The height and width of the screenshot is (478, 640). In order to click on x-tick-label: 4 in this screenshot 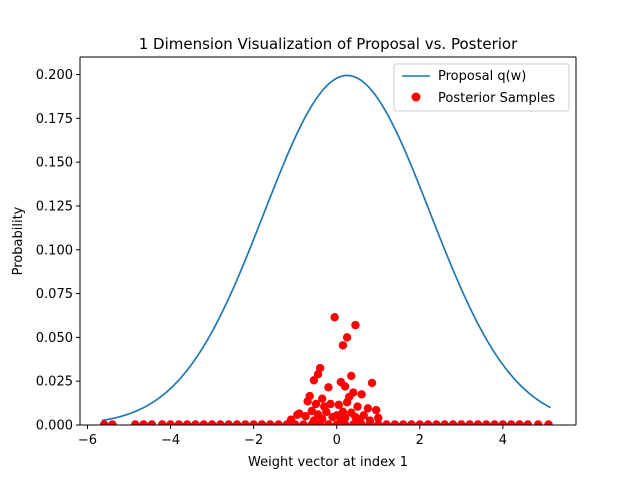, I will do `click(503, 440)`.